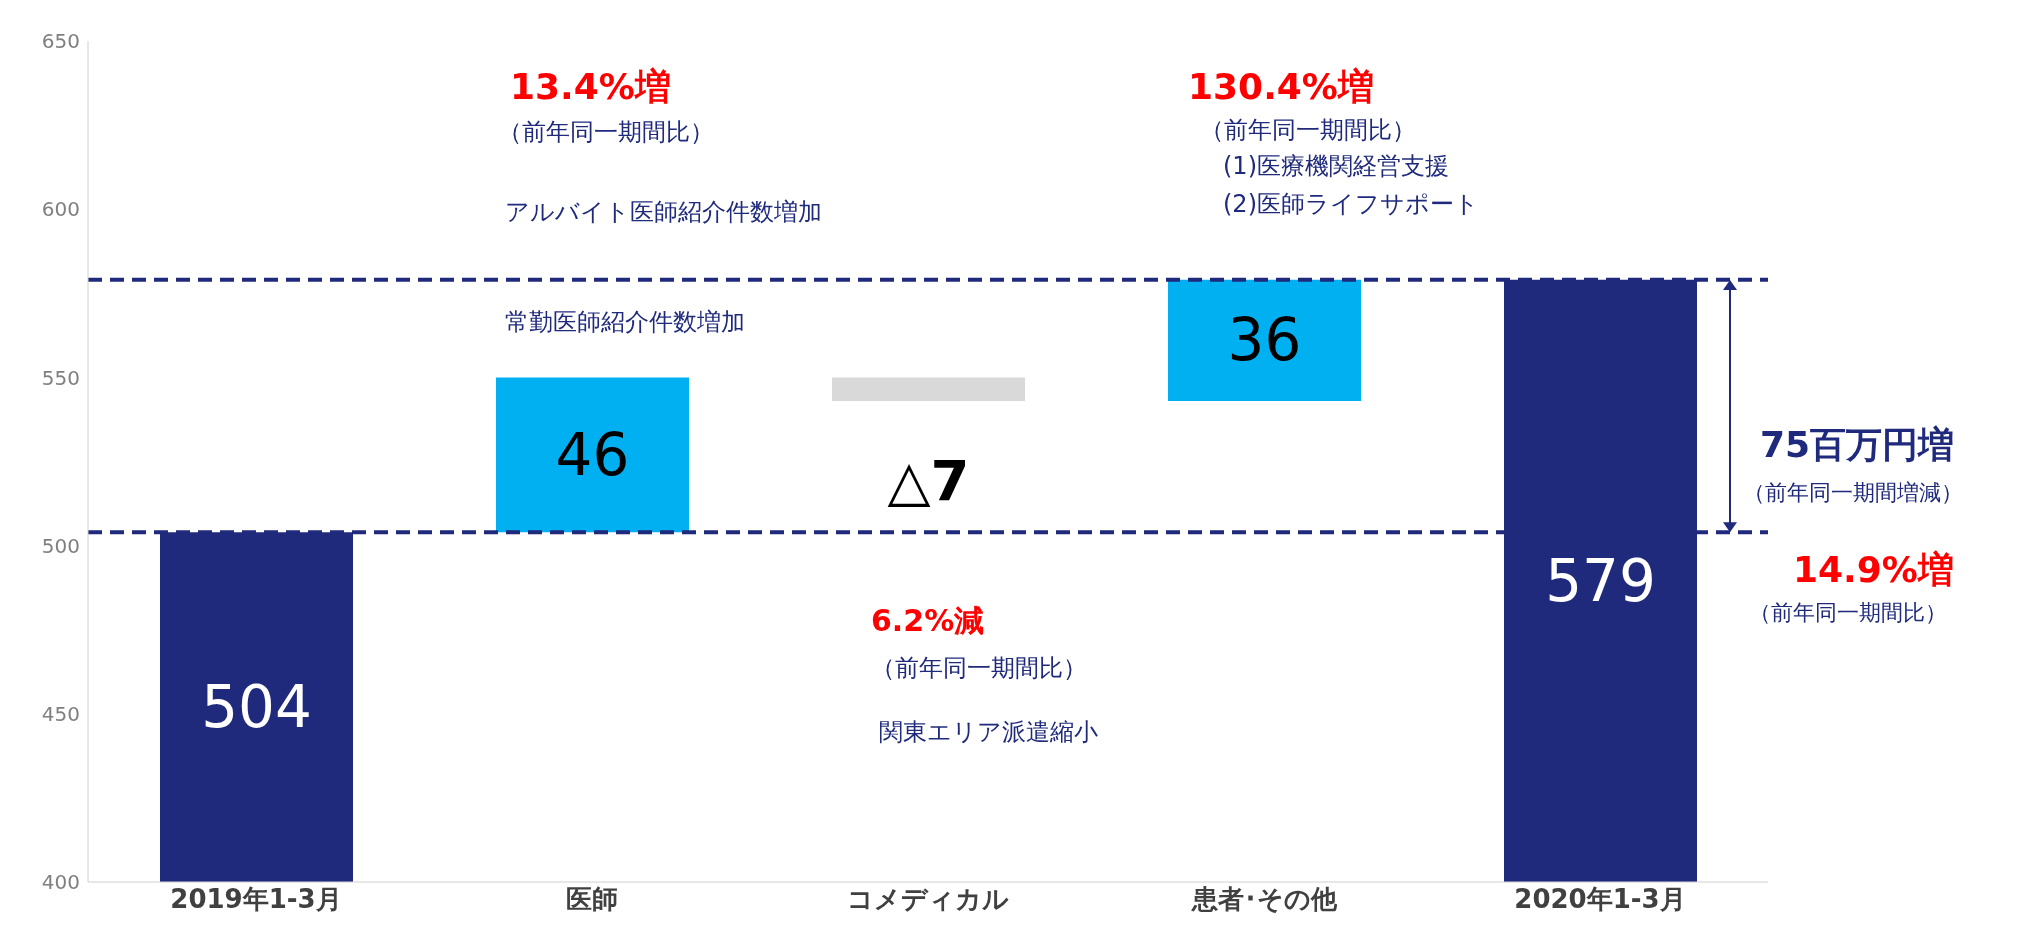 This screenshot has width=2024, height=946. Describe the element at coordinates (60, 41) in the screenshot. I see `y-tick-label: 650` at that location.